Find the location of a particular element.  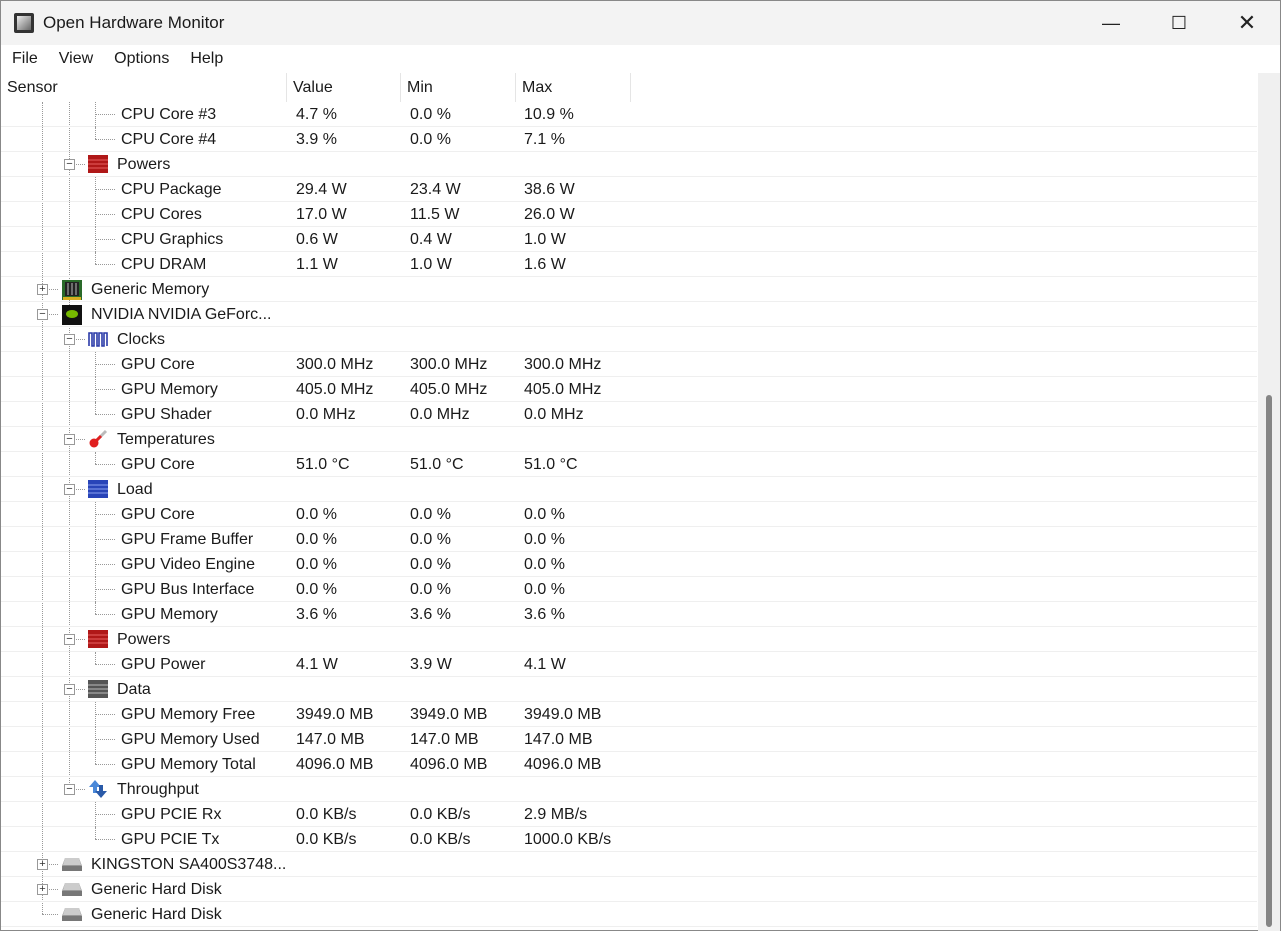

sensor-label: GPU Frame Buffer is located at coordinates (187, 539).